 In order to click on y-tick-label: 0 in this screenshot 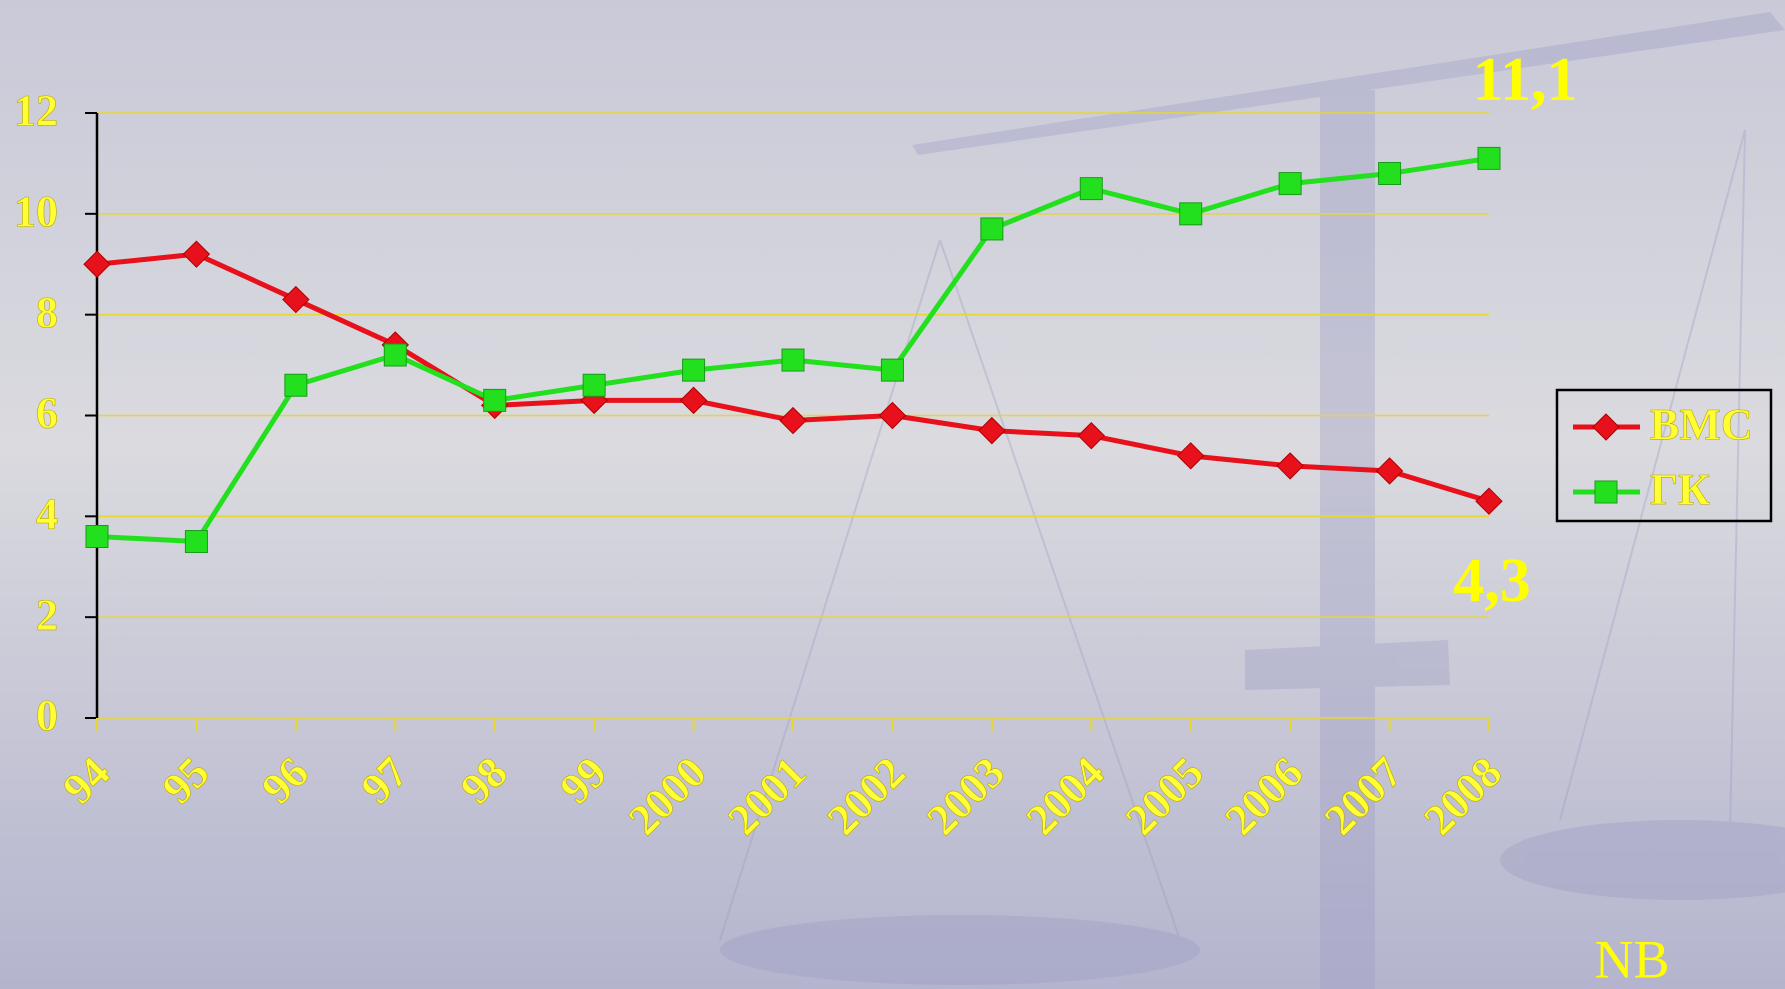, I will do `click(47, 715)`.